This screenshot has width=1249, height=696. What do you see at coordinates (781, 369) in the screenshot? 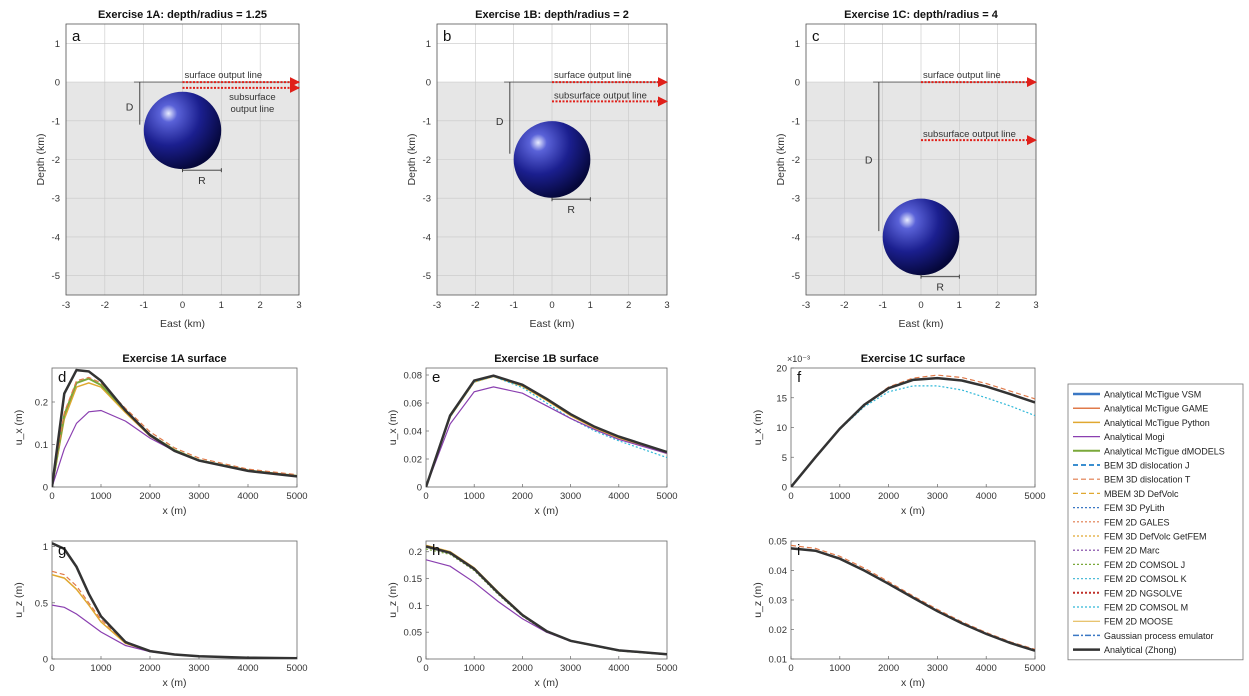
I see `y-tick-label: 20` at bounding box center [781, 369].